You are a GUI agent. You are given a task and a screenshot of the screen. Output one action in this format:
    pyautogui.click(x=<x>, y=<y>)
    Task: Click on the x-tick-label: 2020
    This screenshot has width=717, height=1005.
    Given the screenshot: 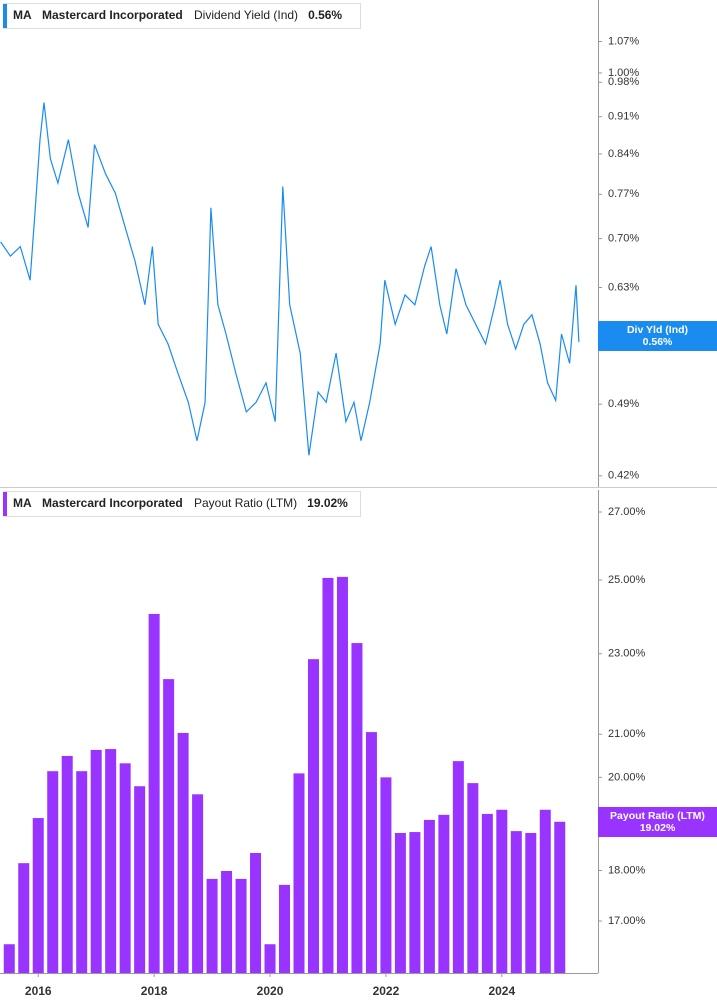 What is the action you would take?
    pyautogui.click(x=270, y=991)
    